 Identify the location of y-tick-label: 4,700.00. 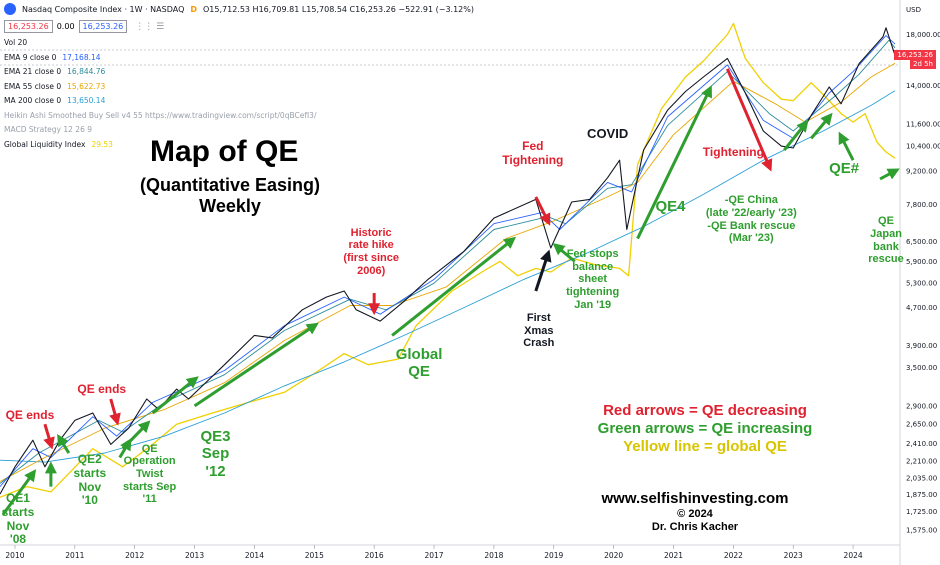
(921, 308).